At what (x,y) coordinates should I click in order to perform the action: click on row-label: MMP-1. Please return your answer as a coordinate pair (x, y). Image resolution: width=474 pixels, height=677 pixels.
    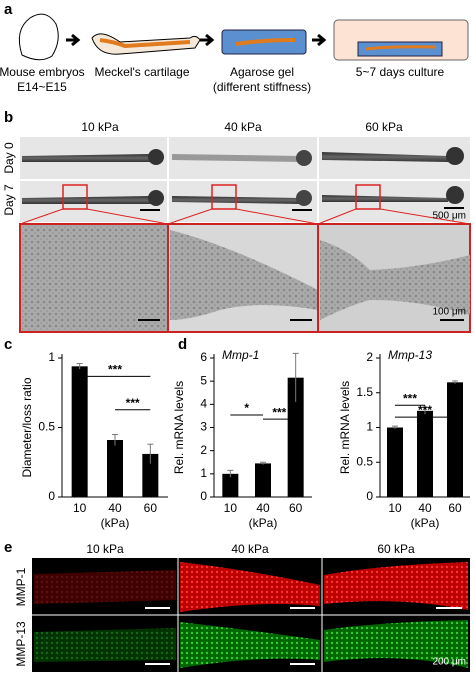
    Looking at the image, I should click on (21, 586).